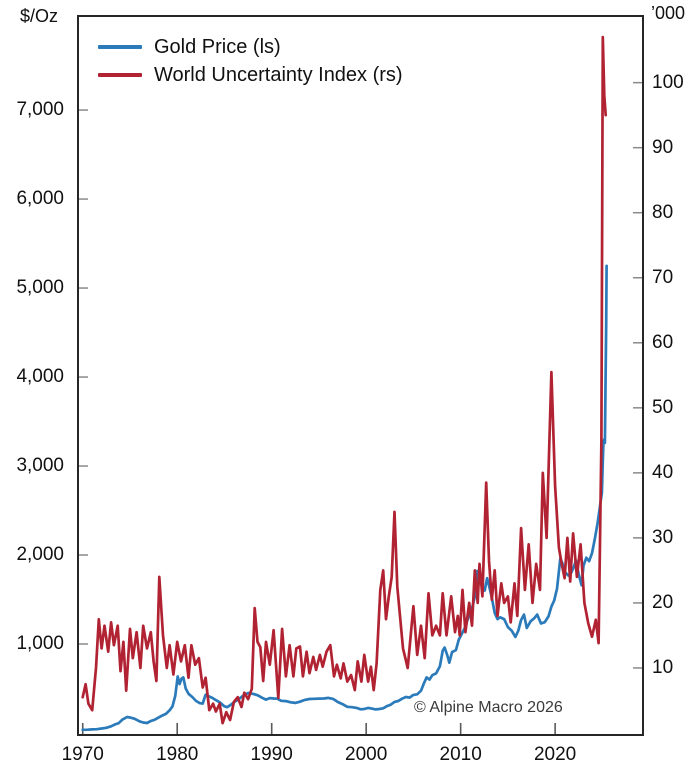  Describe the element at coordinates (40, 643) in the screenshot. I see `y-axis-left-tick-label: 1,000` at that location.